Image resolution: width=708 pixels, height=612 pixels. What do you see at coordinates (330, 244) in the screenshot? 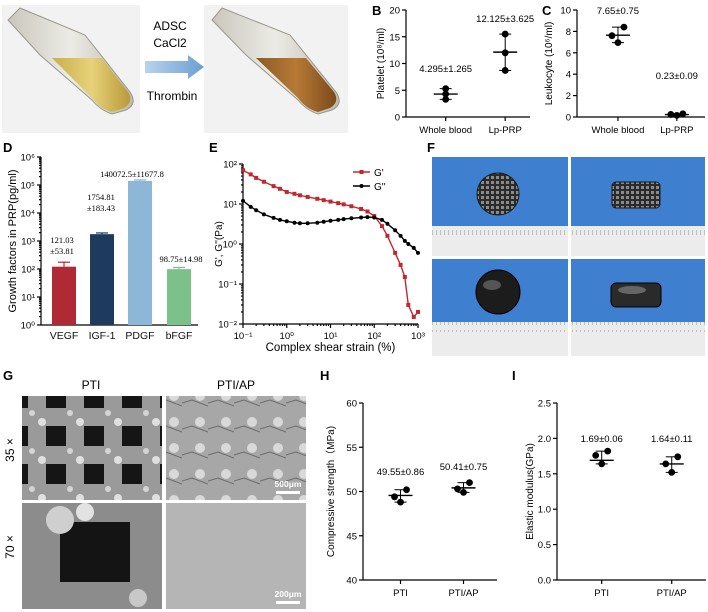
I see `series-line-g-prime` at bounding box center [330, 244].